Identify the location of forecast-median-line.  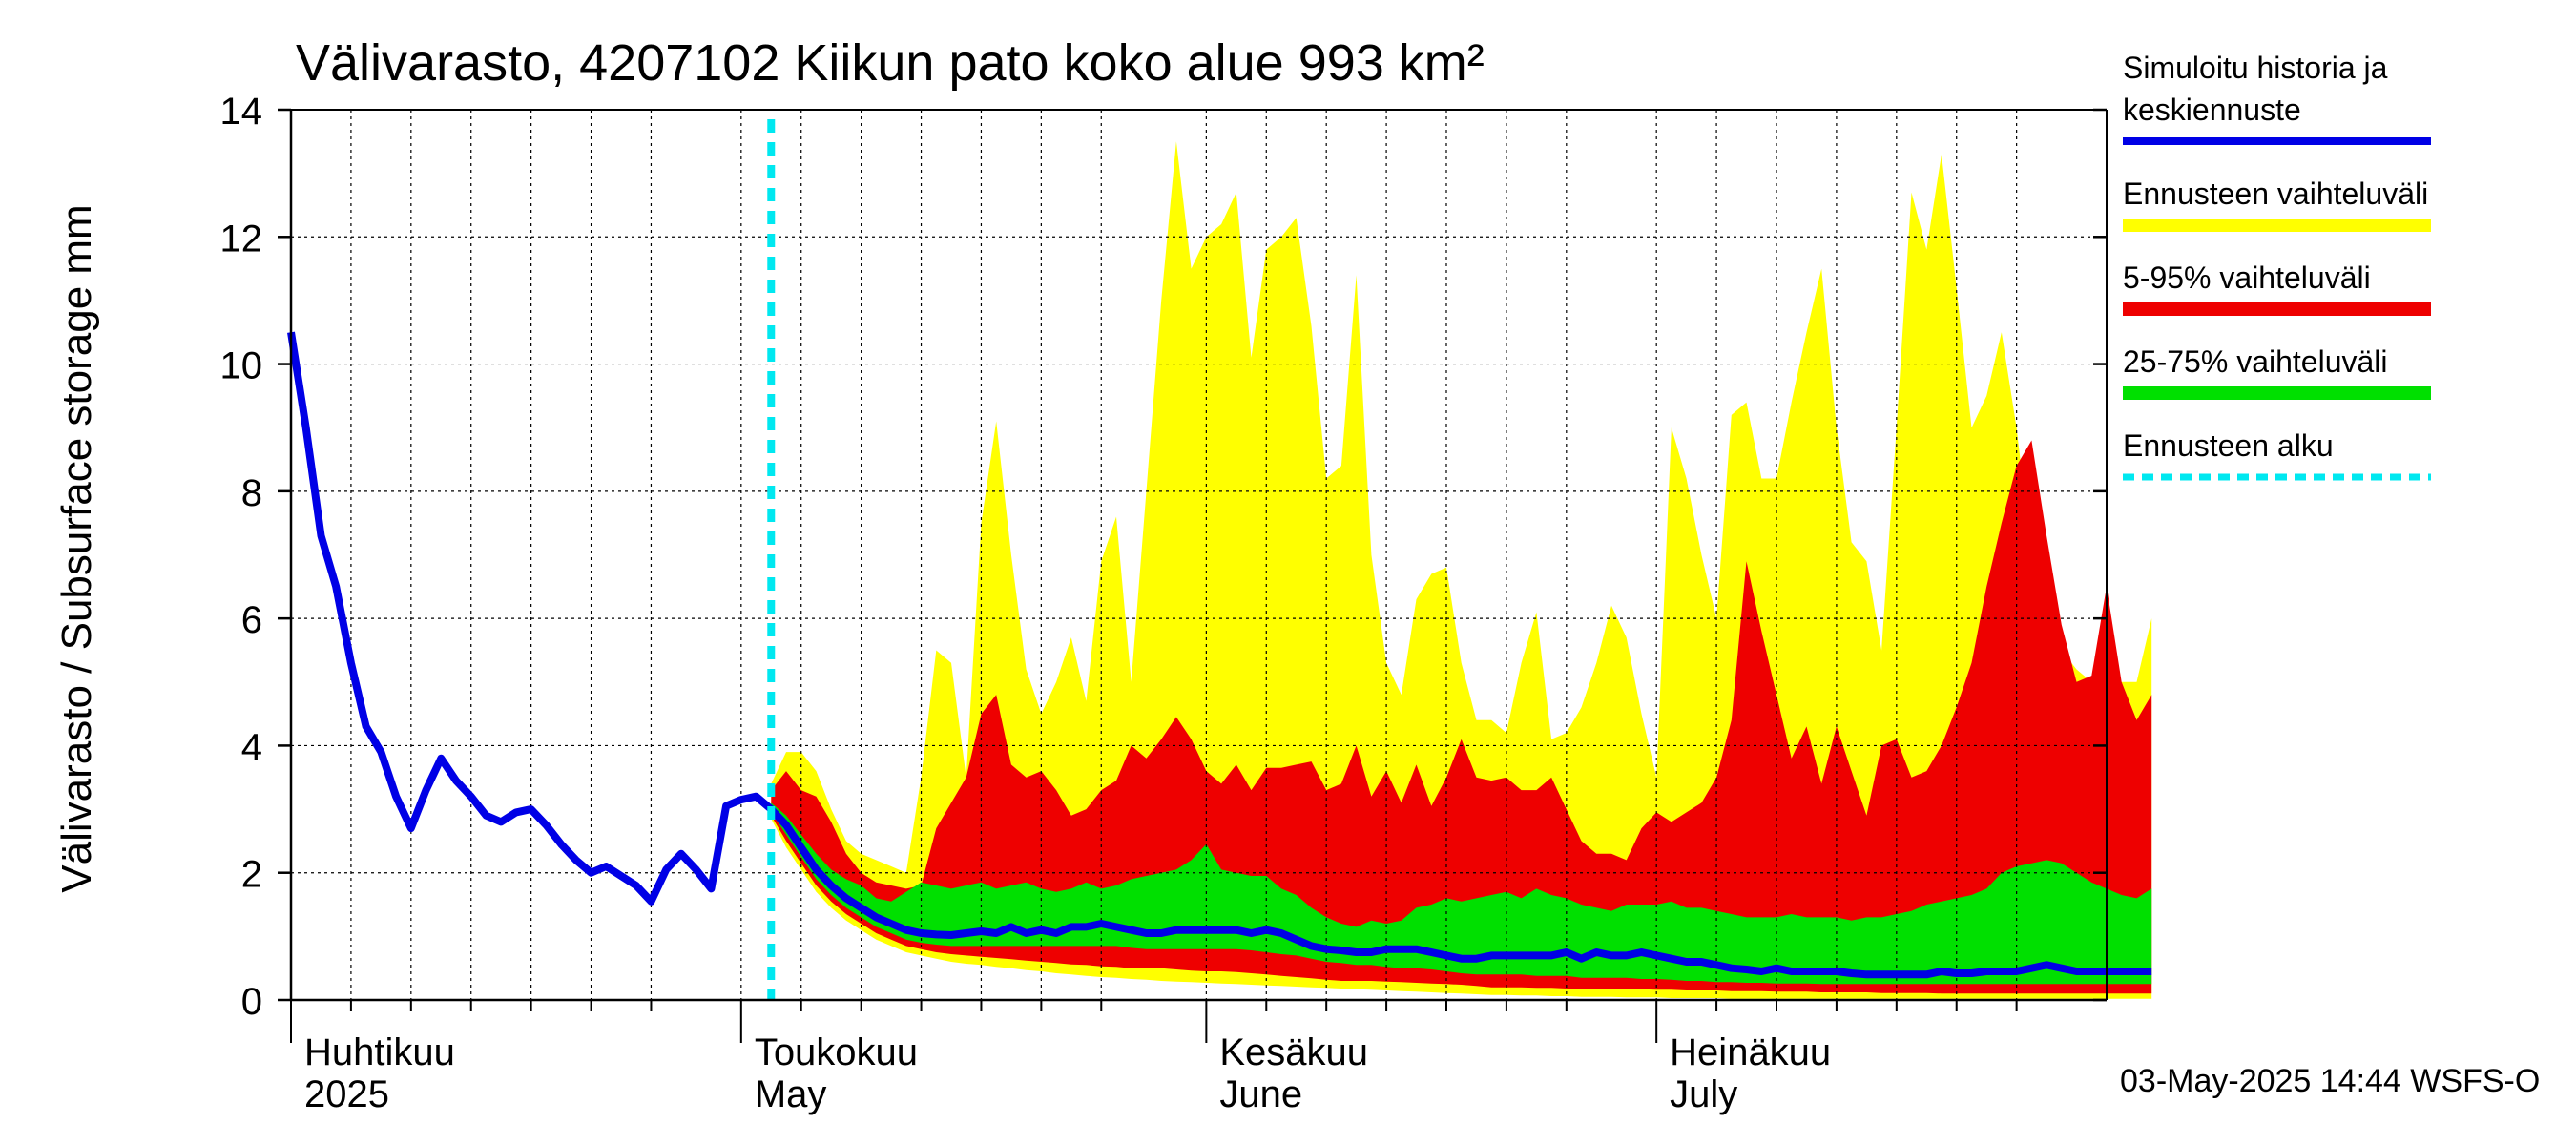
(1460, 892).